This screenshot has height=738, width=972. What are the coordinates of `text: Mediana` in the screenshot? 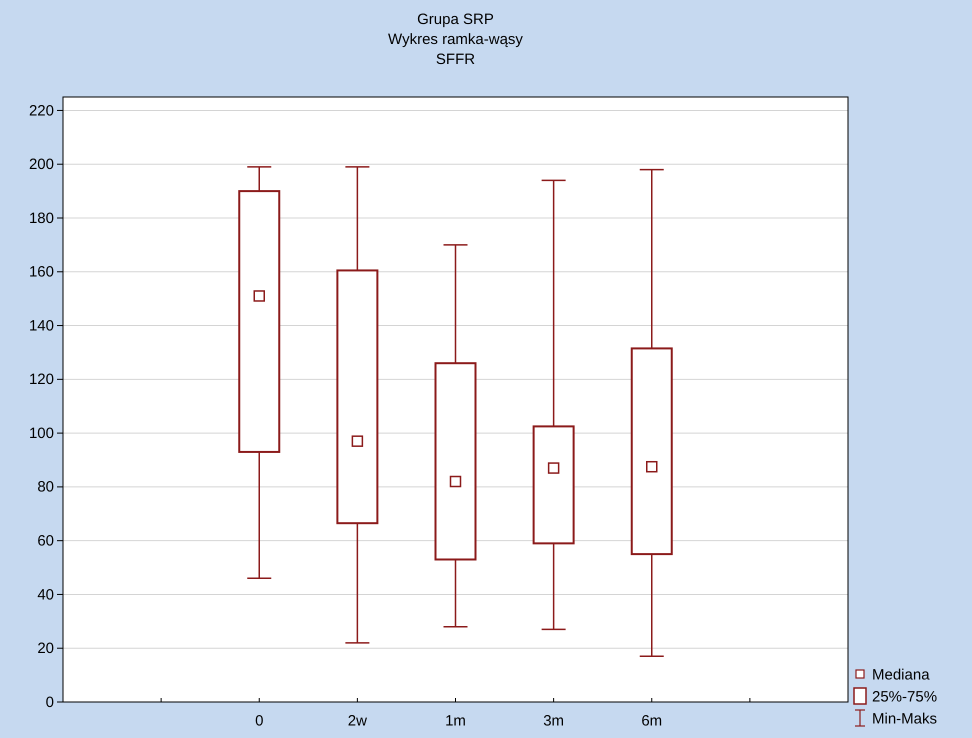 It's located at (901, 675).